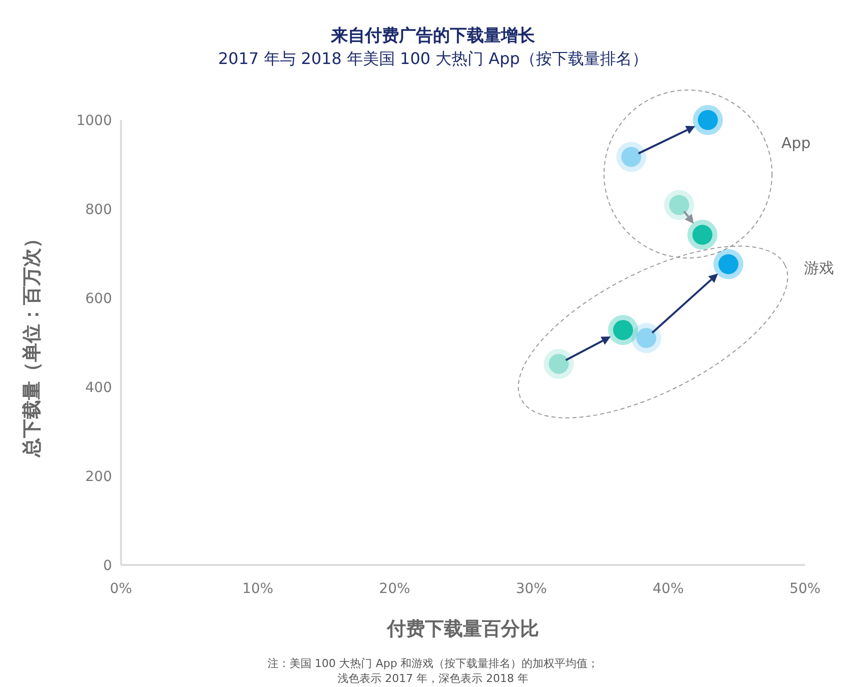 The image size is (867, 687). What do you see at coordinates (796, 143) in the screenshot?
I see `annotation: App` at bounding box center [796, 143].